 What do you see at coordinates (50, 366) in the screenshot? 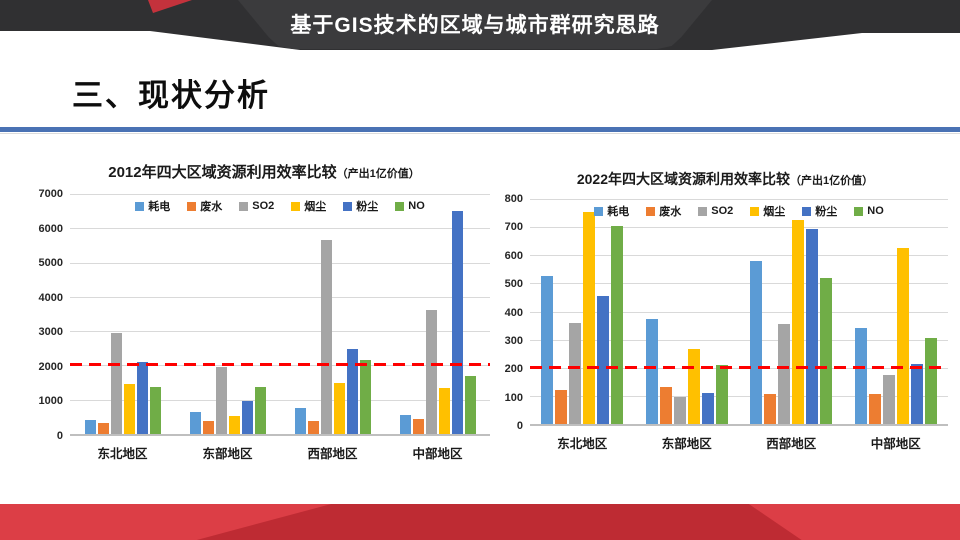
I see `y-axis-label: 2000` at bounding box center [50, 366].